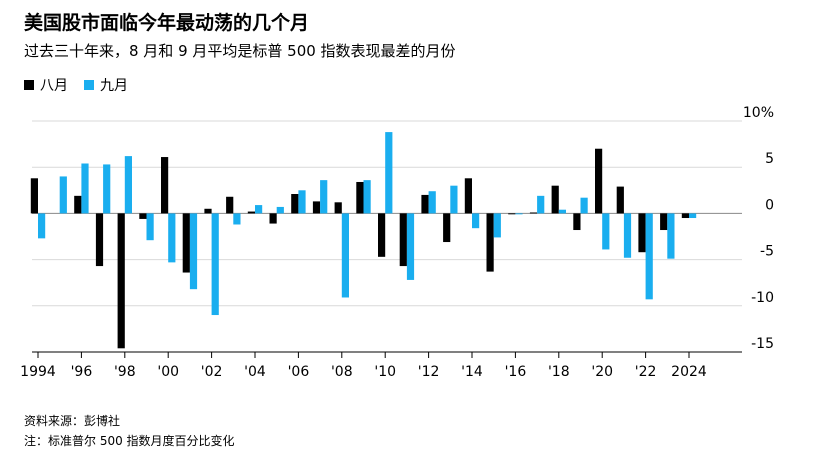  I want to click on chart-title: 美国股市面临今年最动荡的几个月, so click(167, 23).